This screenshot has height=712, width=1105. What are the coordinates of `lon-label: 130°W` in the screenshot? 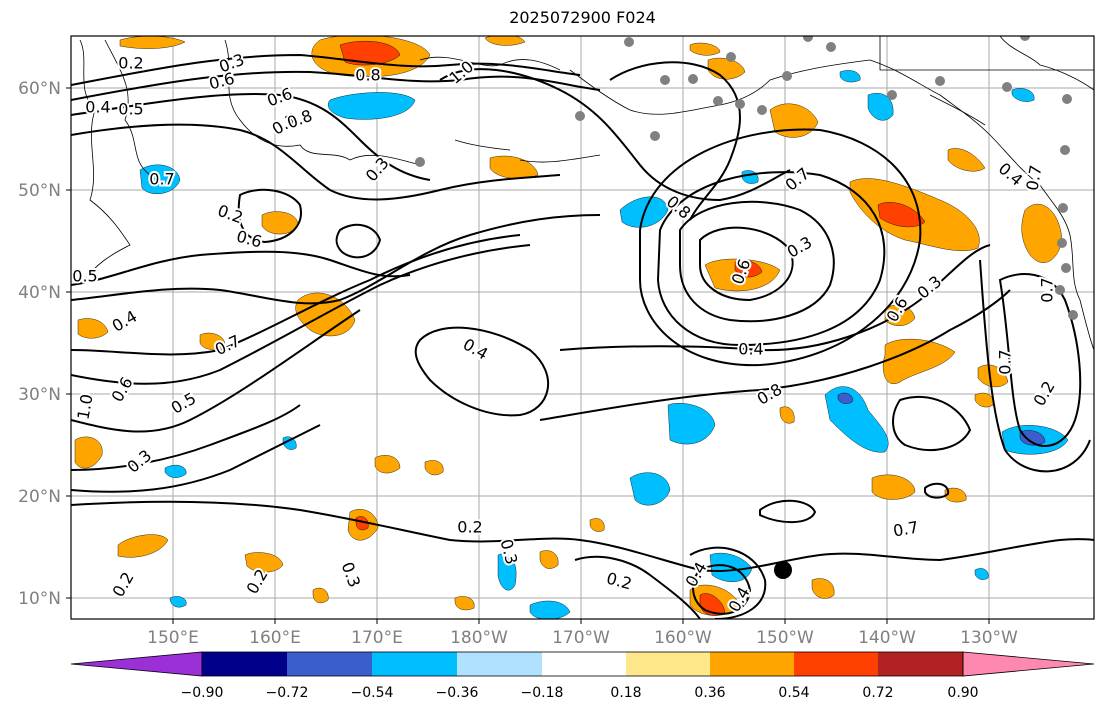 It's located at (989, 638).